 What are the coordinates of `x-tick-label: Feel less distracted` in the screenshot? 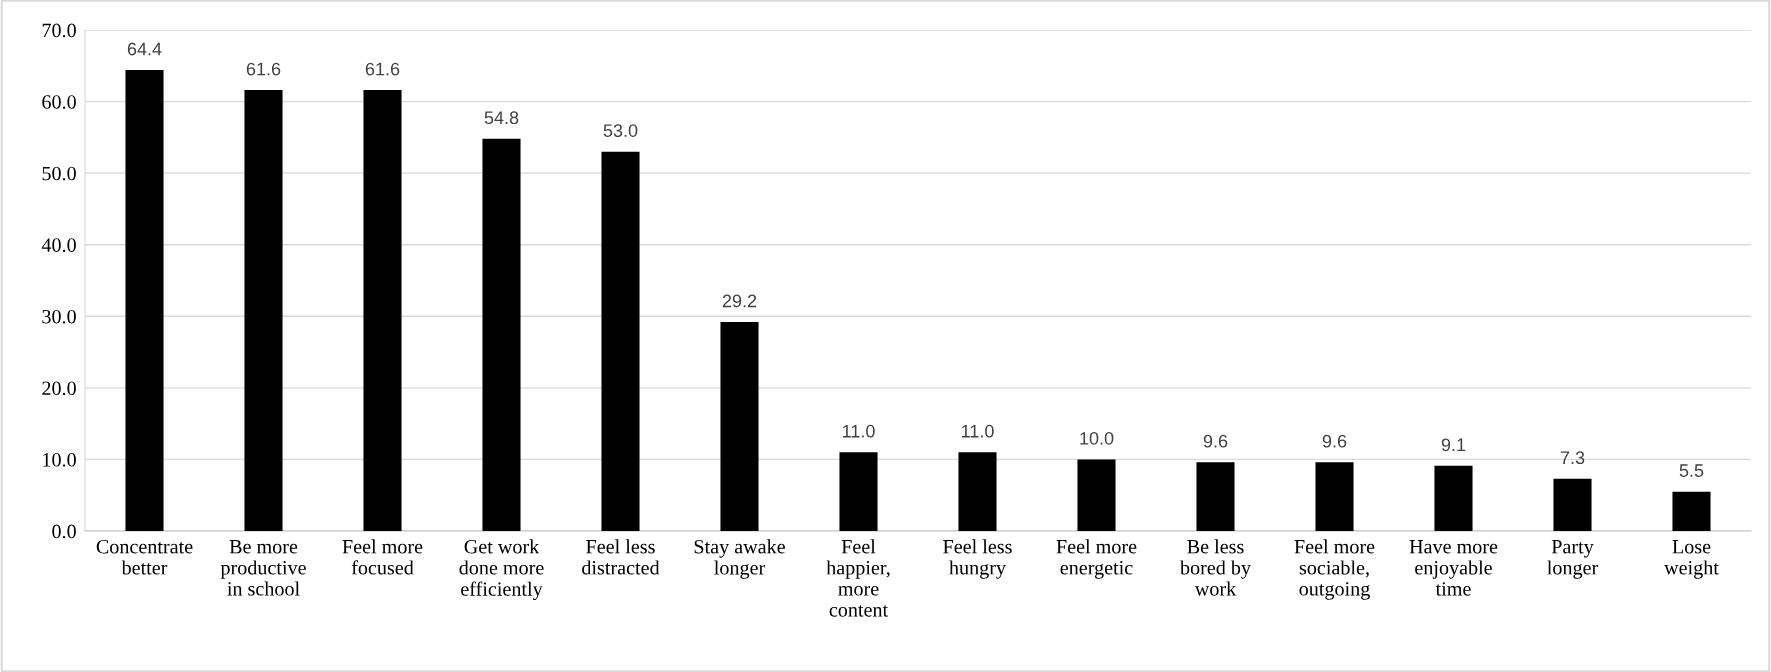 It's located at (621, 557).